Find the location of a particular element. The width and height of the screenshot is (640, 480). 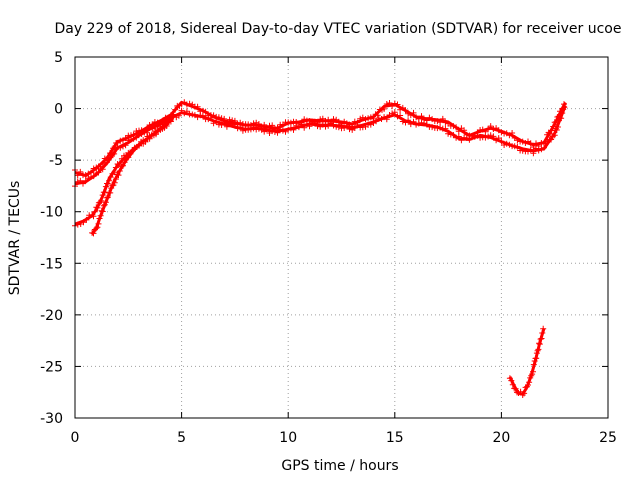

x-tick-label: 25 is located at coordinates (608, 438).